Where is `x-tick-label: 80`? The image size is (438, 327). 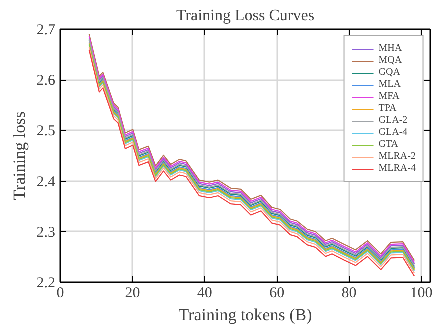
x-tick-label: 80 is located at coordinates (349, 294).